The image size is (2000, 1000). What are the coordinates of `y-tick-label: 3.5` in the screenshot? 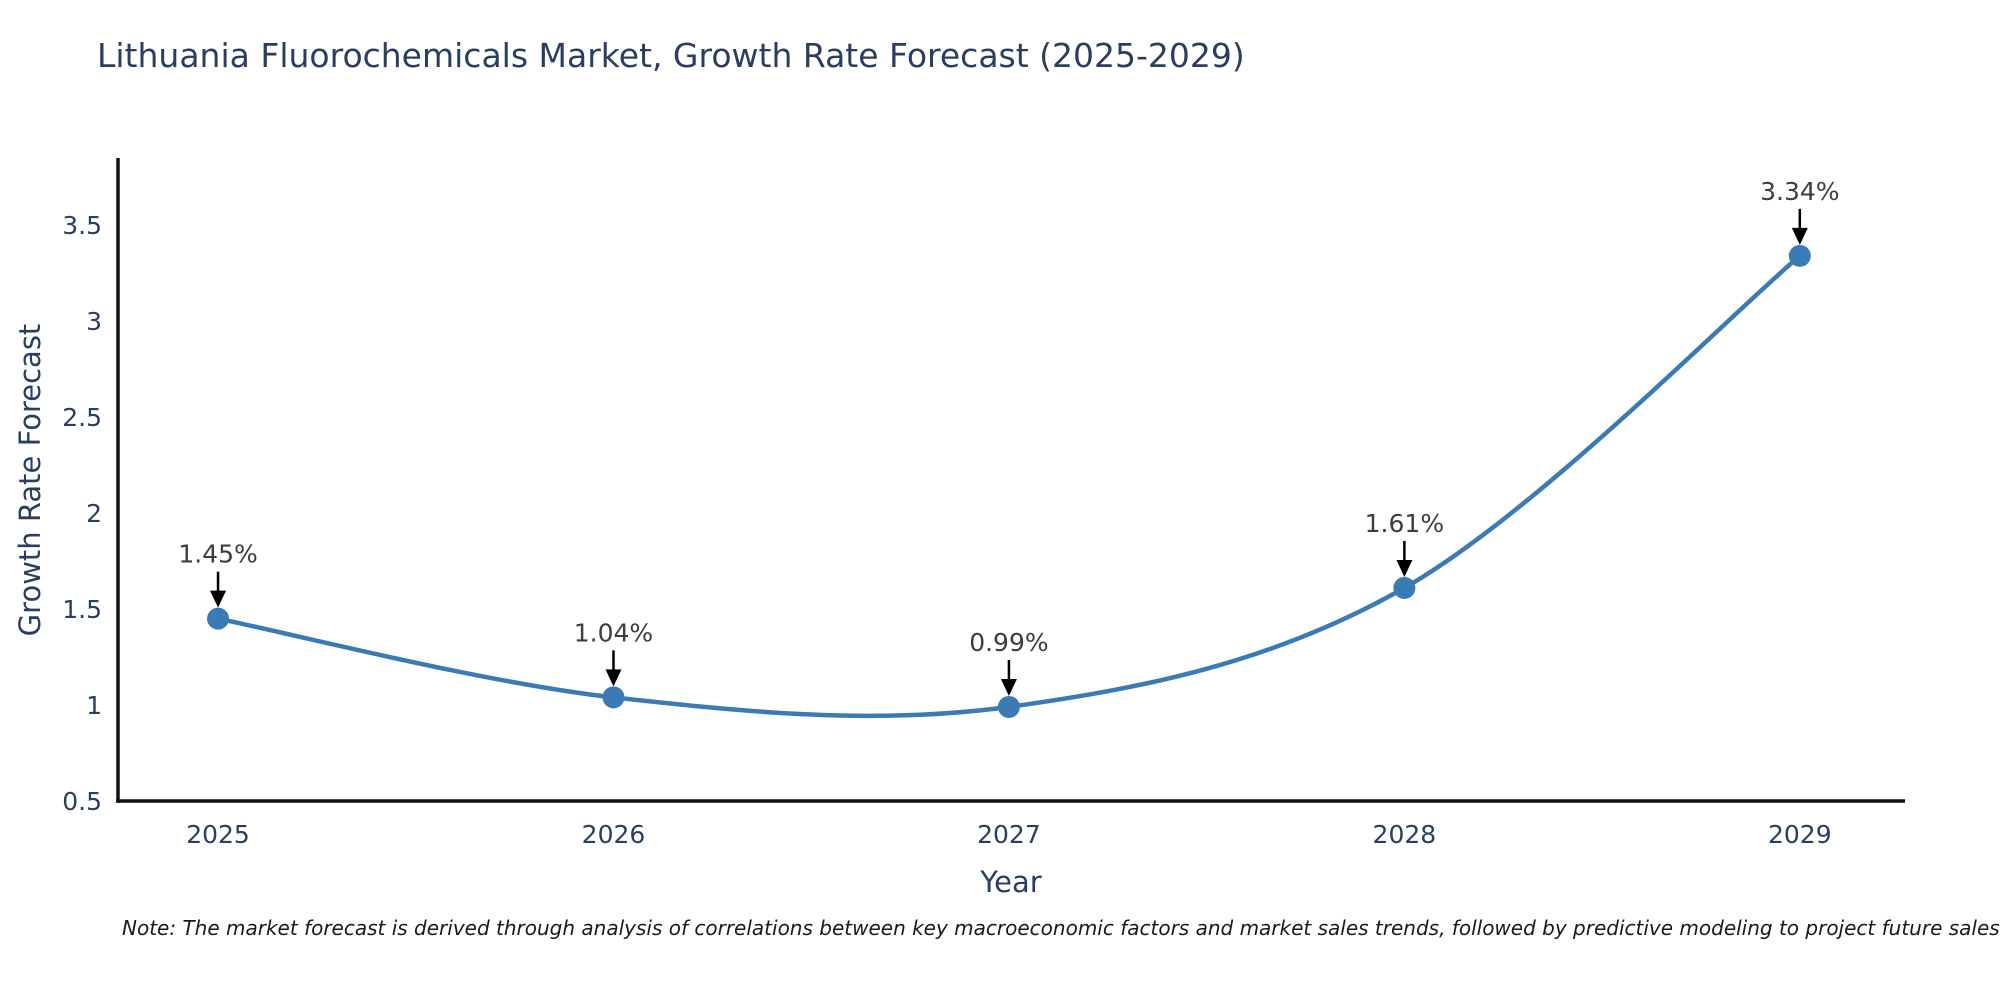 It's located at (82, 225).